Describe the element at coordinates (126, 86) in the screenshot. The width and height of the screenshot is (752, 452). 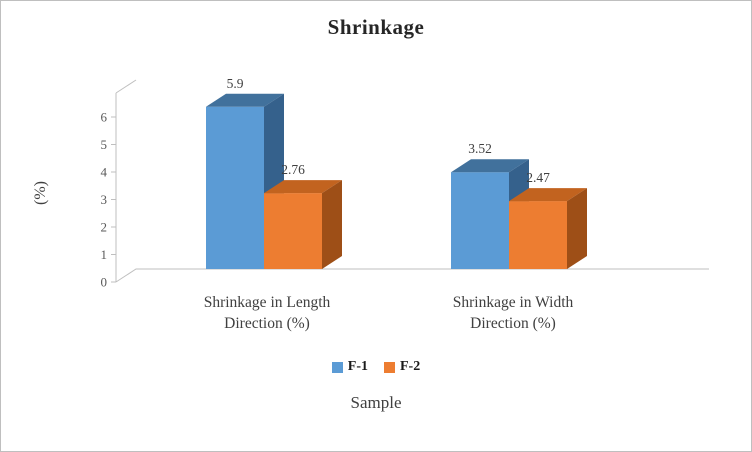
I see `y-axis-depth-edge` at that location.